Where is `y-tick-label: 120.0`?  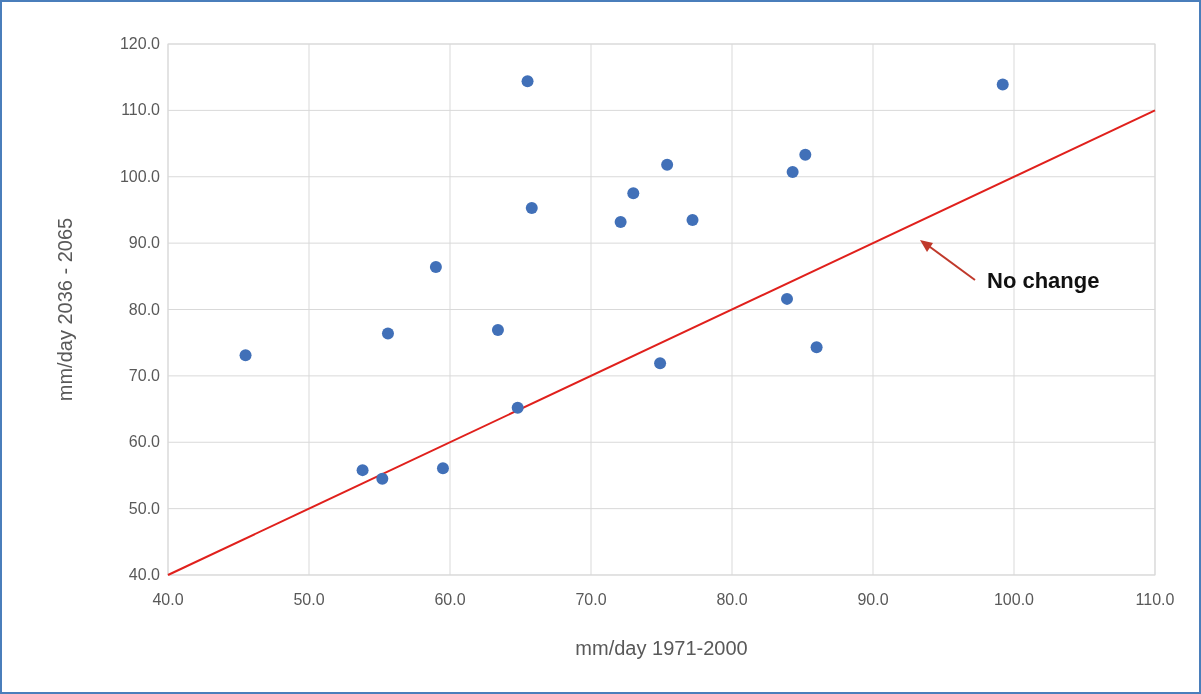
y-tick-label: 120.0 is located at coordinates (140, 43).